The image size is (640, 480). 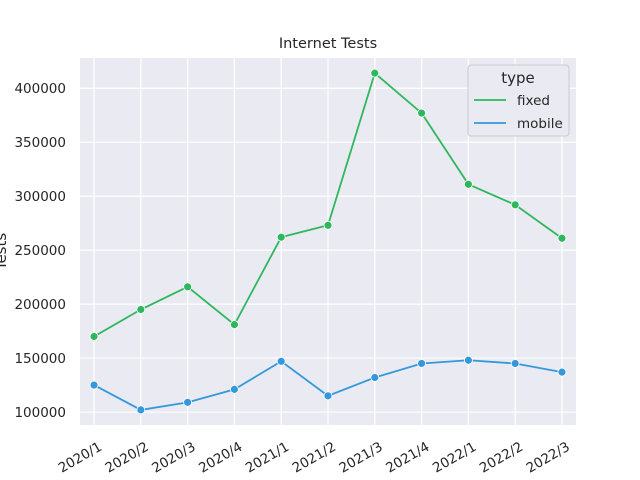 What do you see at coordinates (518, 78) in the screenshot?
I see `legend-title: type` at bounding box center [518, 78].